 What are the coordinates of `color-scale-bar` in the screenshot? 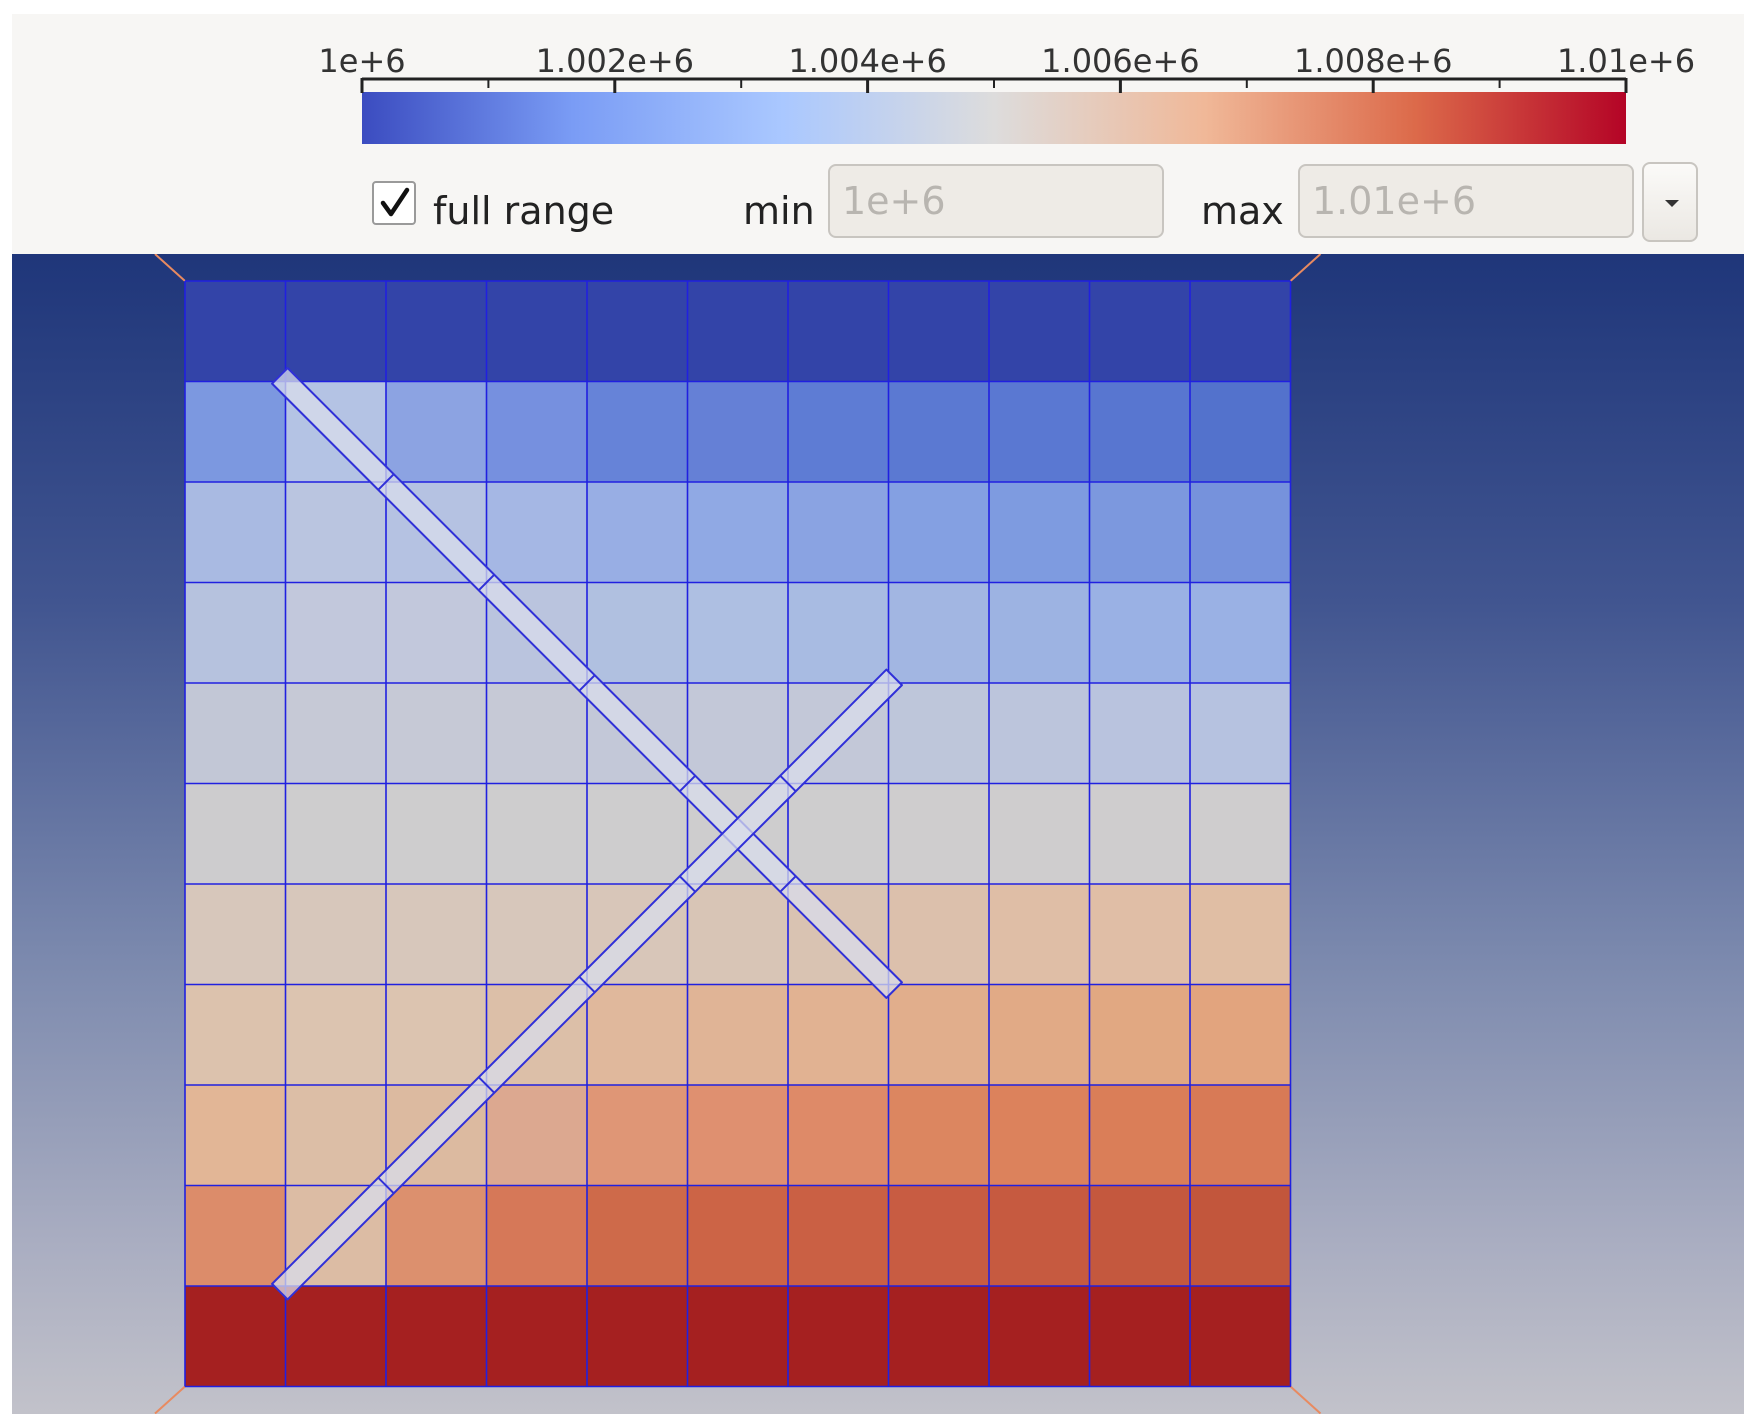 It's located at (994, 110).